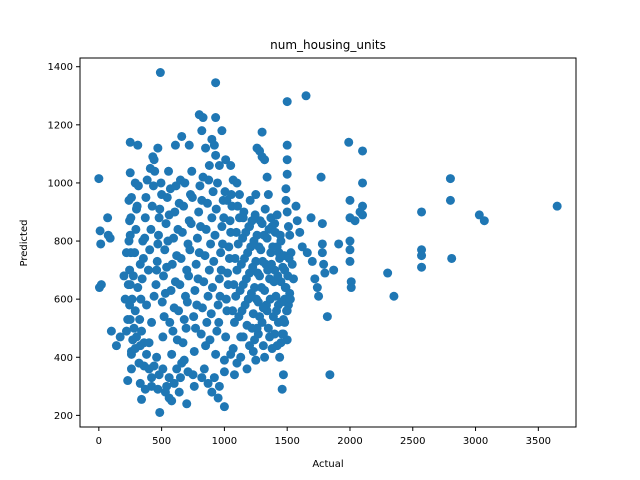  What do you see at coordinates (538, 441) in the screenshot?
I see `x-tick-label: 3500` at bounding box center [538, 441].